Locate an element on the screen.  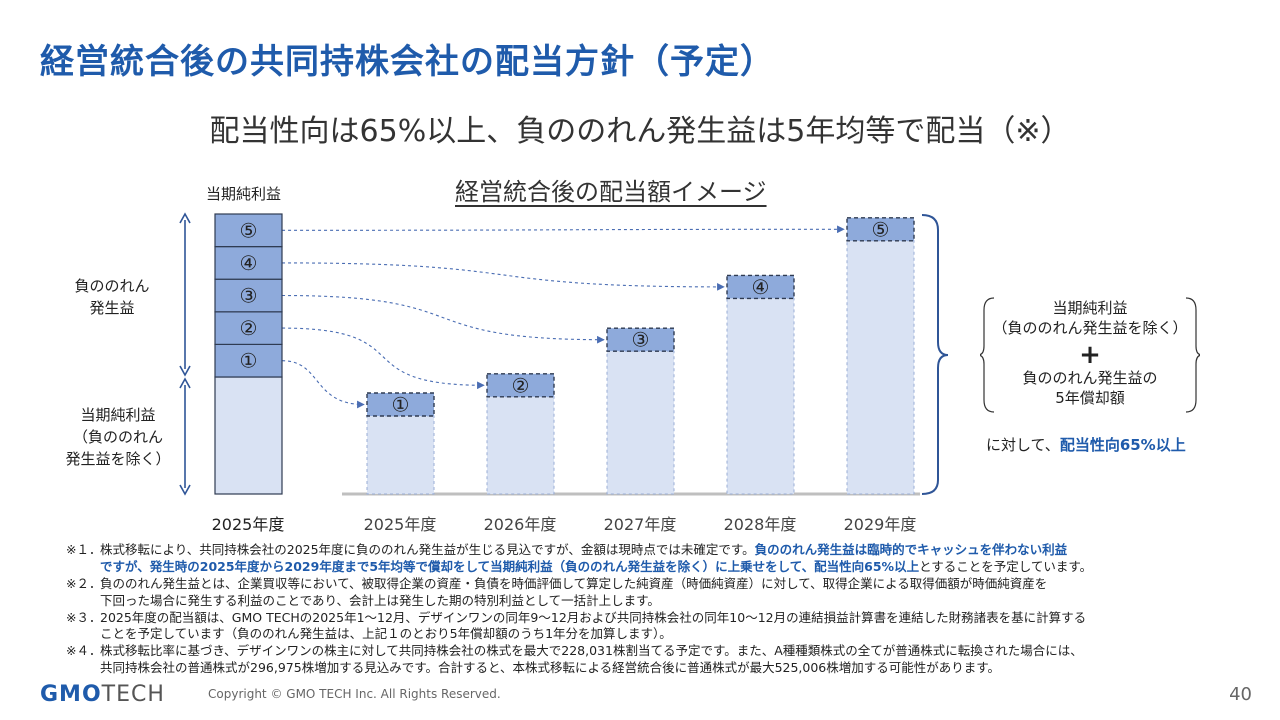
year-label-2027: 2027年度 is located at coordinates (640, 524).